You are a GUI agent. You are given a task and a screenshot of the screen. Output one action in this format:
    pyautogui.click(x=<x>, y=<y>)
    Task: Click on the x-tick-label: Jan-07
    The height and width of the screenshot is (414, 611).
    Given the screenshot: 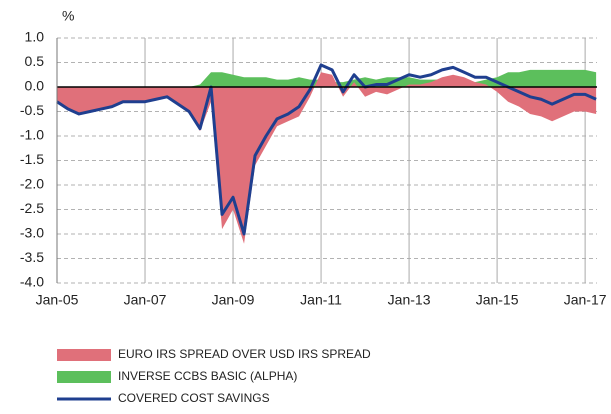 What is the action you would take?
    pyautogui.click(x=145, y=300)
    